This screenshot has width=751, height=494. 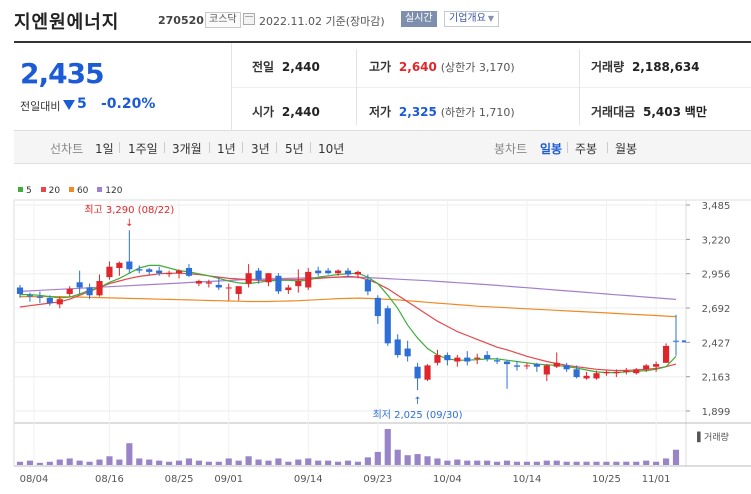 What do you see at coordinates (471, 19) in the screenshot?
I see `company-info-button: 기업개요 ▼` at bounding box center [471, 19].